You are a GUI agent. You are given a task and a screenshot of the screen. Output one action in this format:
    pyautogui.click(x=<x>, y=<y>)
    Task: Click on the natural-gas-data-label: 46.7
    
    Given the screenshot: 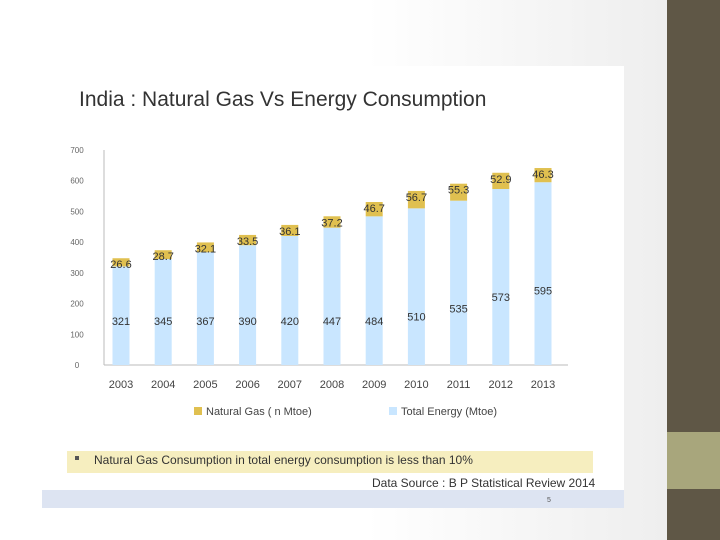 What is the action you would take?
    pyautogui.click(x=373, y=209)
    